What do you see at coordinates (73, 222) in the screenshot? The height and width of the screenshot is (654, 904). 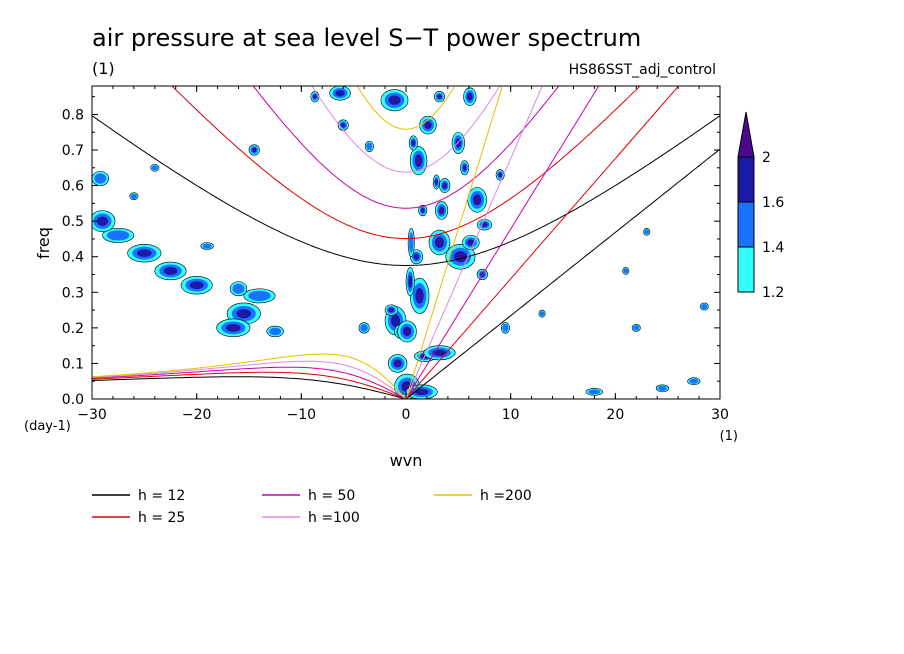 I see `y-tick-label: 0.5` at bounding box center [73, 222].